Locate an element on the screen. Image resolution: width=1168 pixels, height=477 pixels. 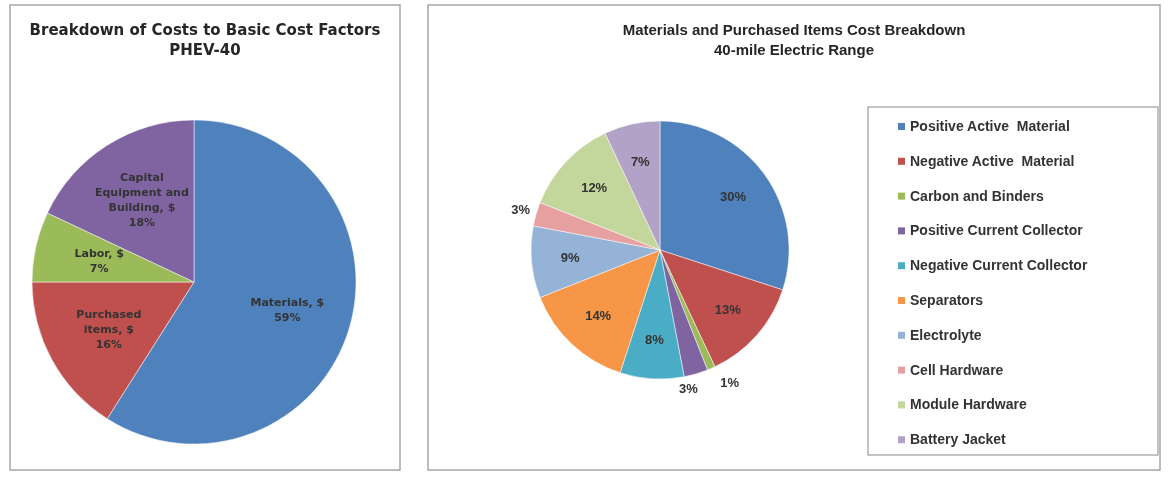
data-label: 59% is located at coordinates (287, 317).